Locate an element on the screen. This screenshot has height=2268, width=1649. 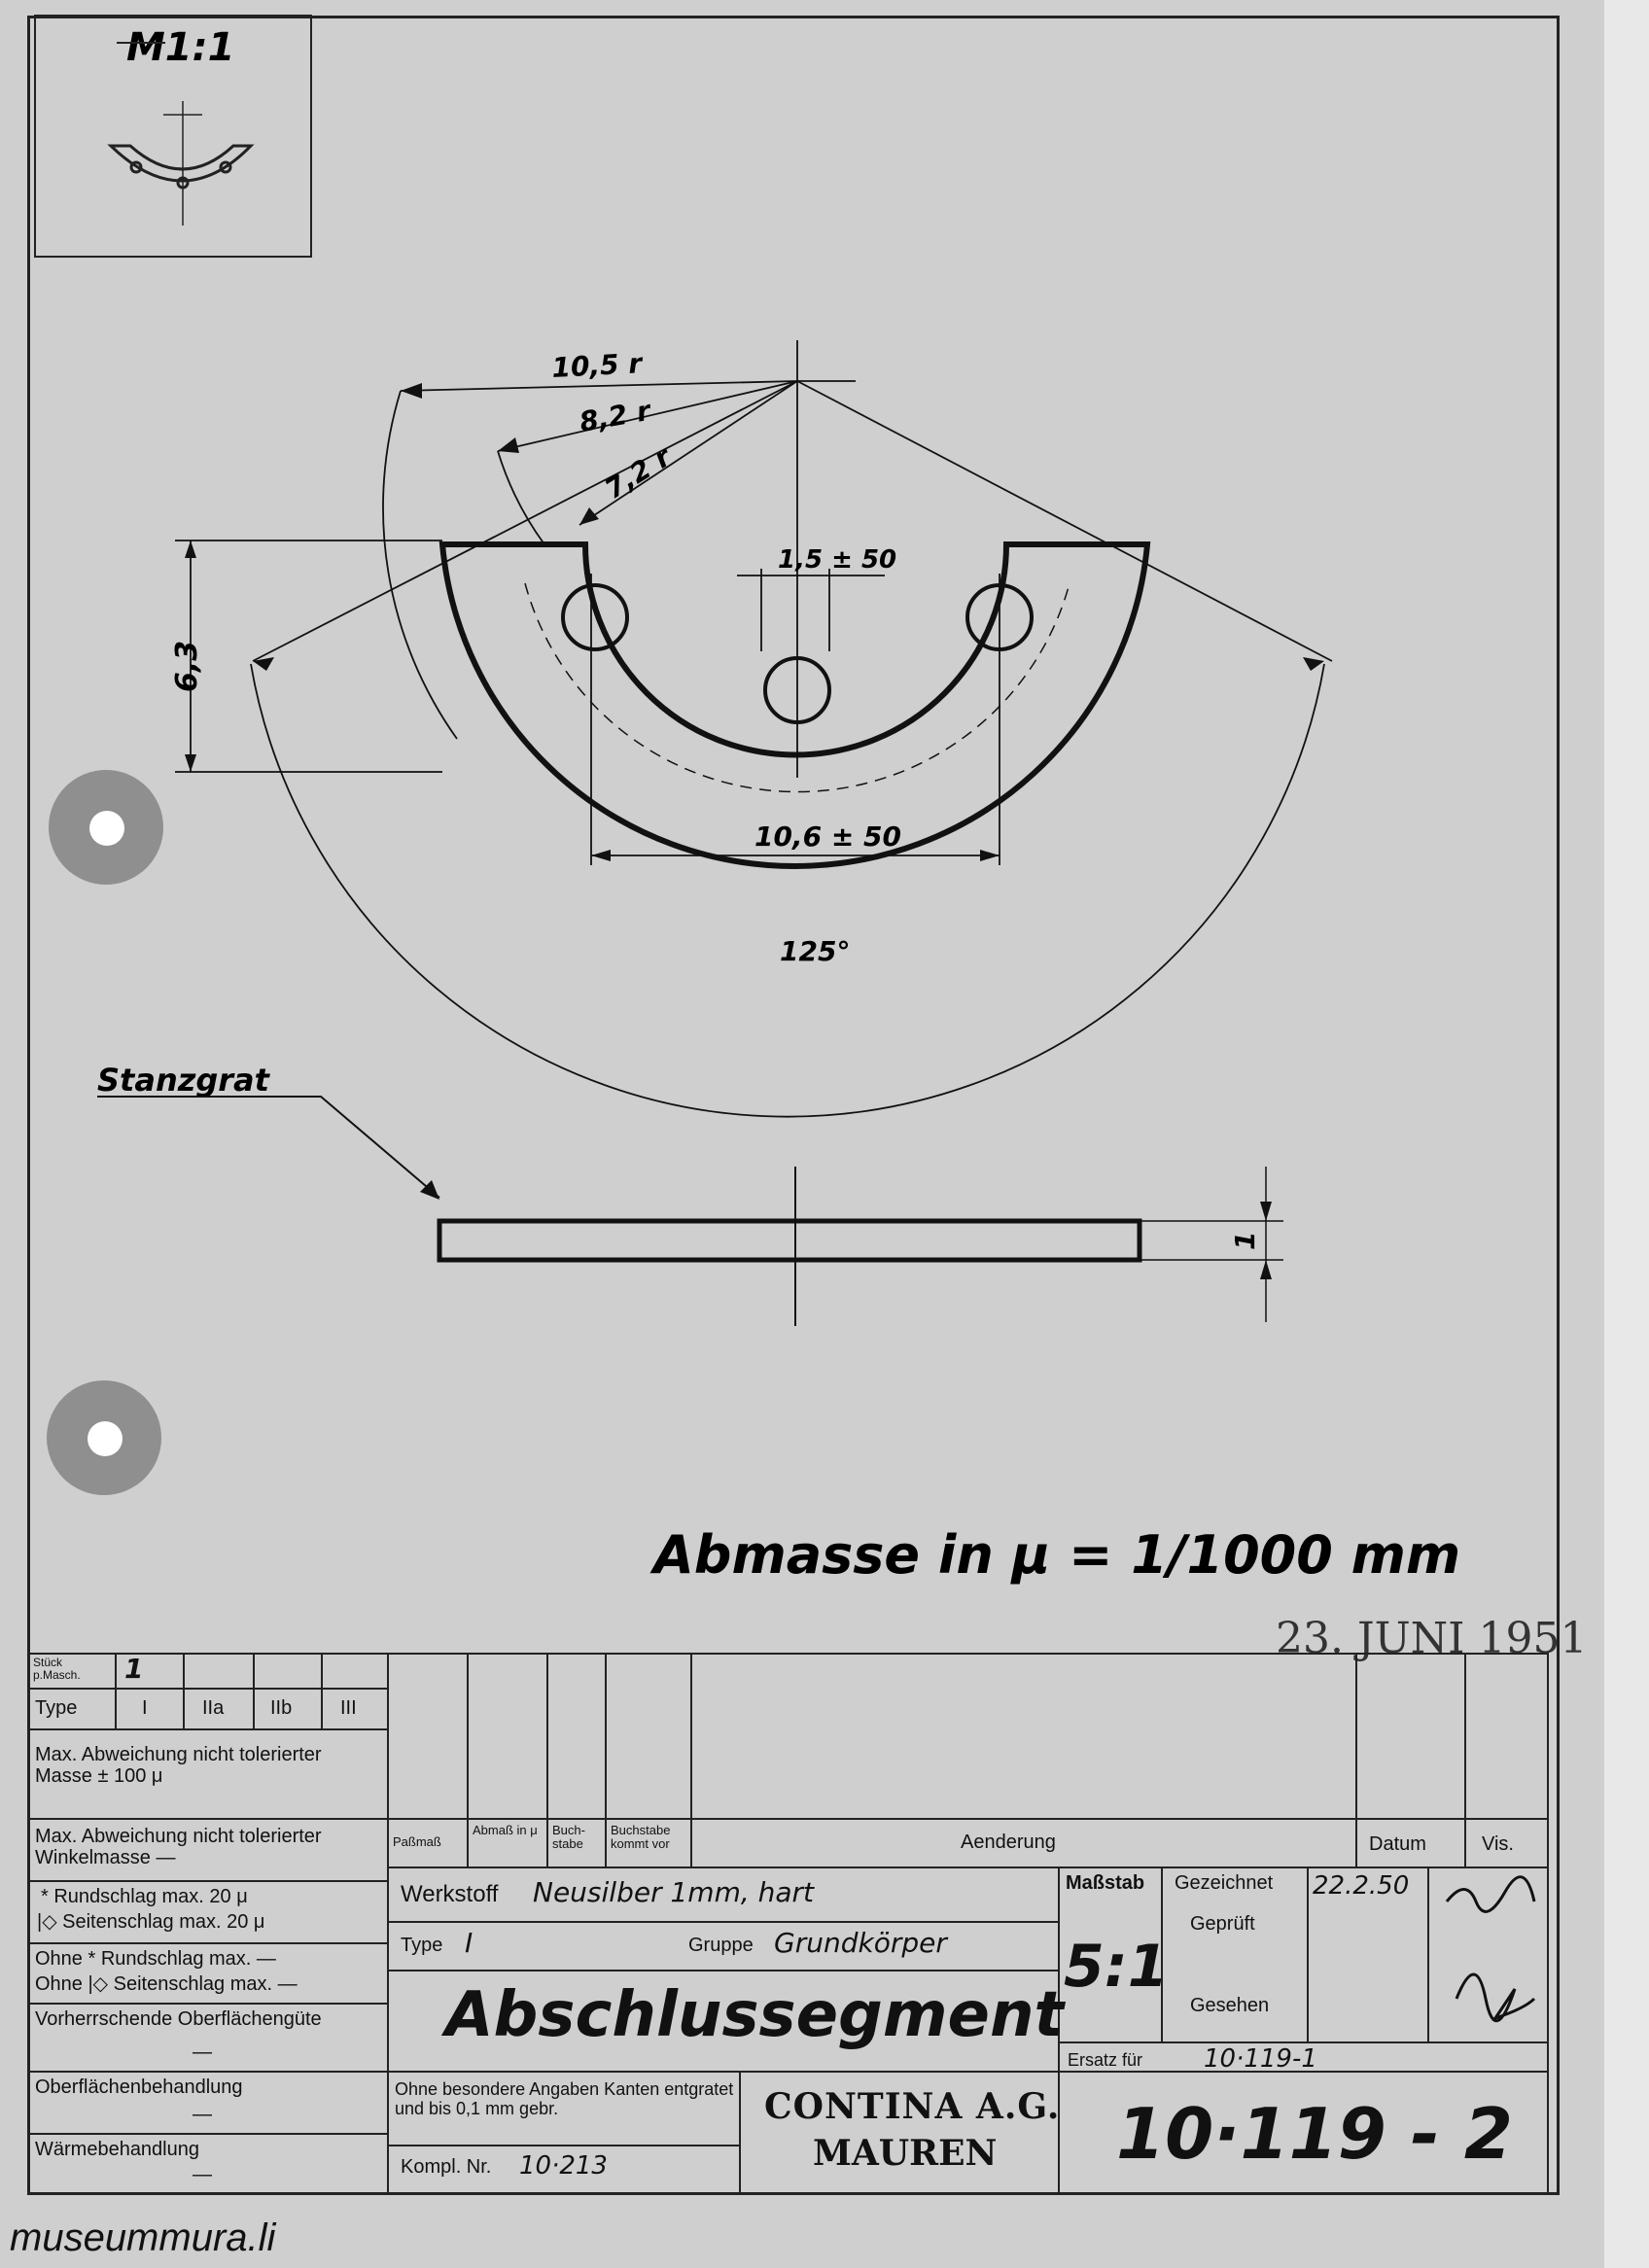
hole-pitch-circle is located at coordinates (797, 688).